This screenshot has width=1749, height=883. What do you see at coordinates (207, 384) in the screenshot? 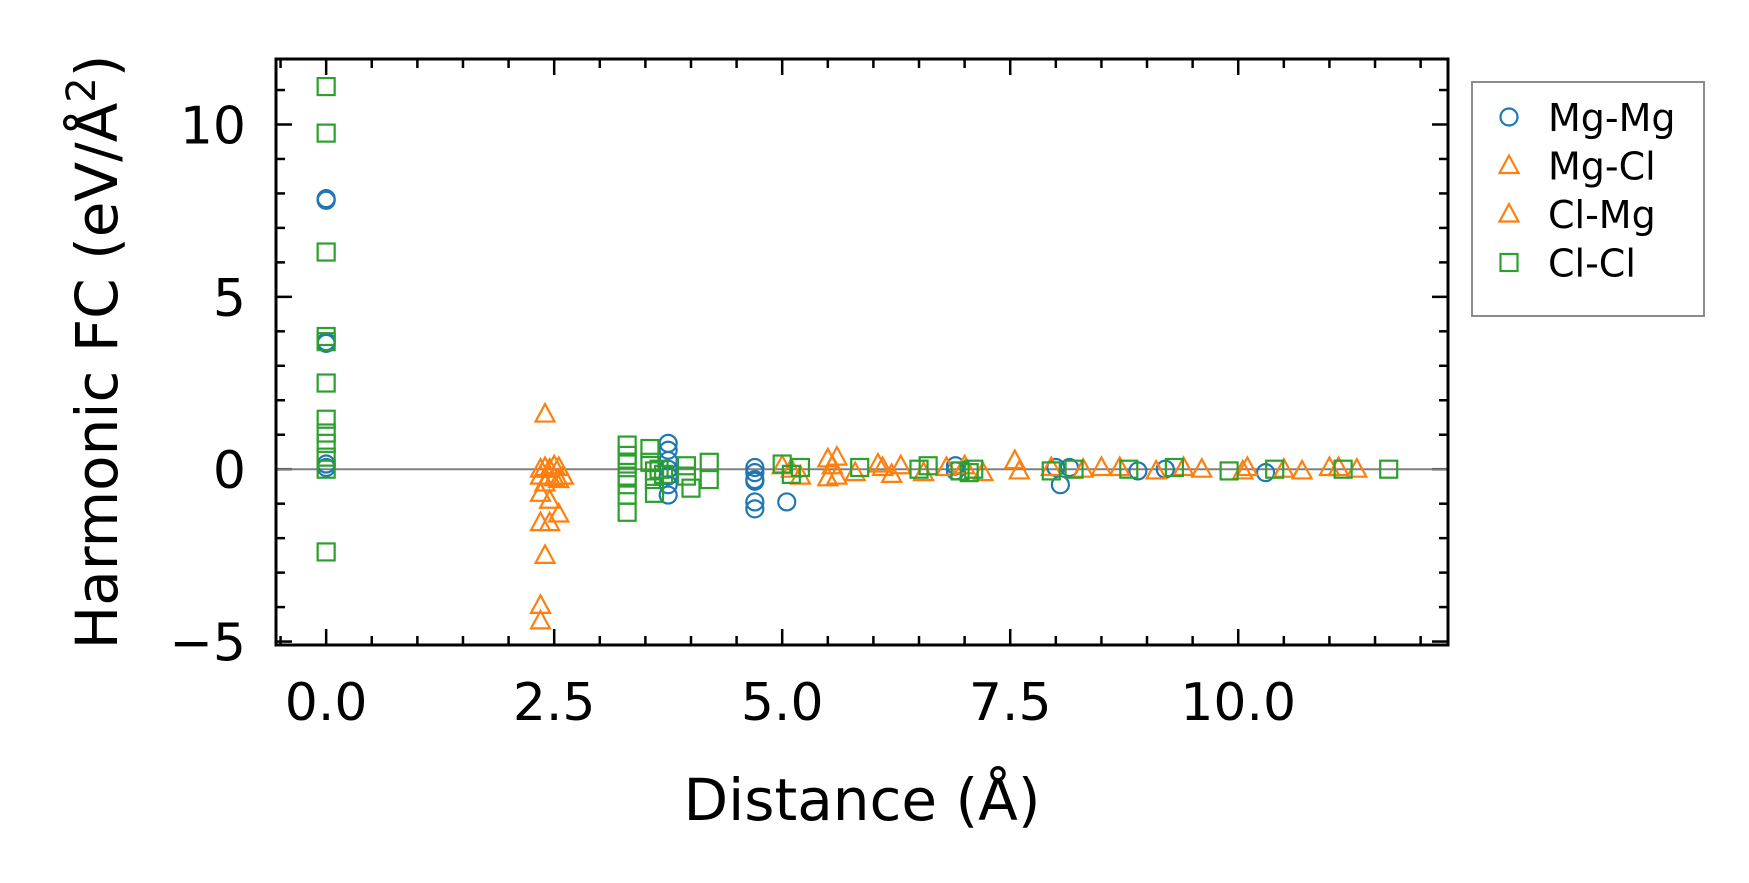
I see `y-tick-labels: −5 0 5 10` at bounding box center [207, 384].